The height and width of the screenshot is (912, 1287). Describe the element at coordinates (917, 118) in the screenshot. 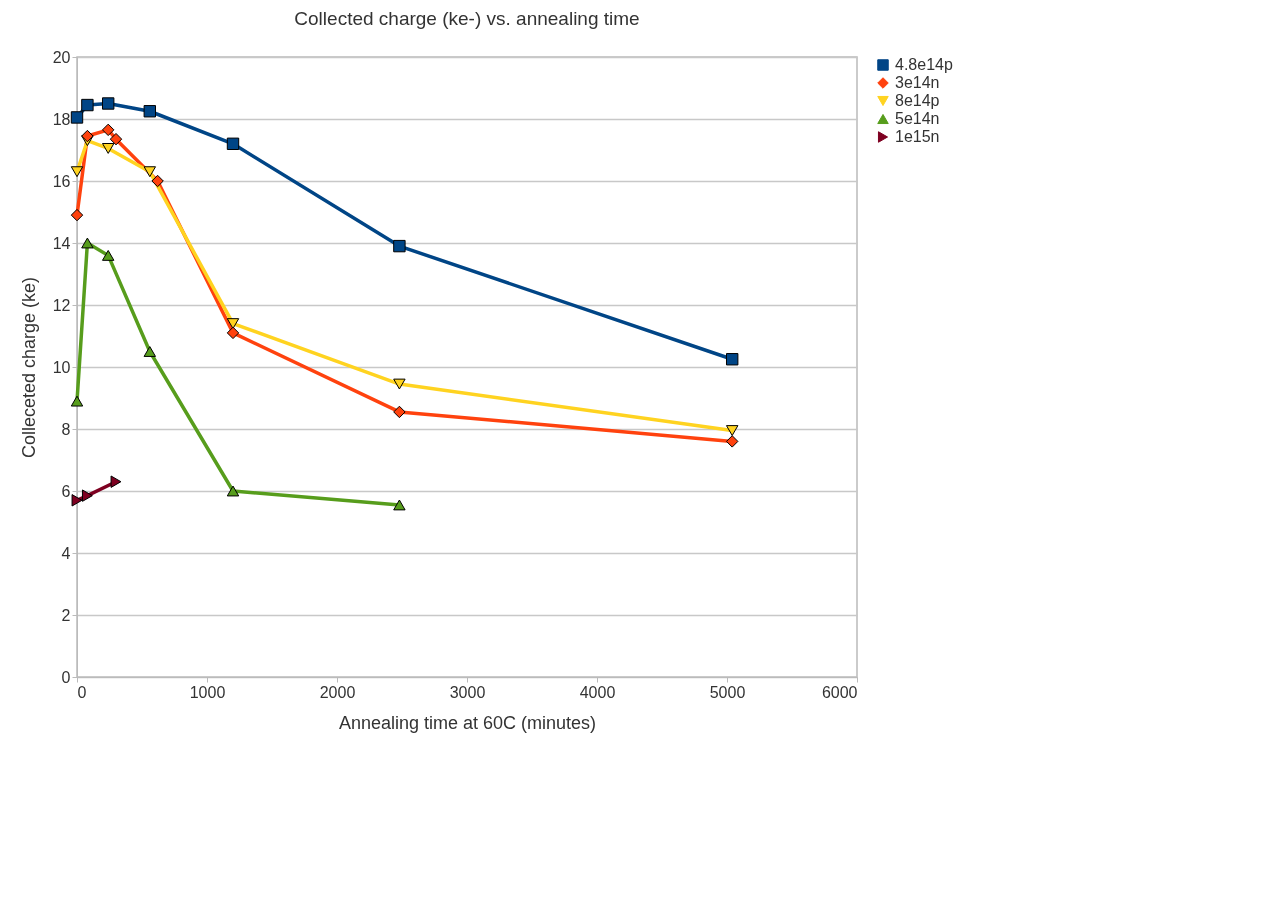

I see `legend-label: 5e14n` at that location.